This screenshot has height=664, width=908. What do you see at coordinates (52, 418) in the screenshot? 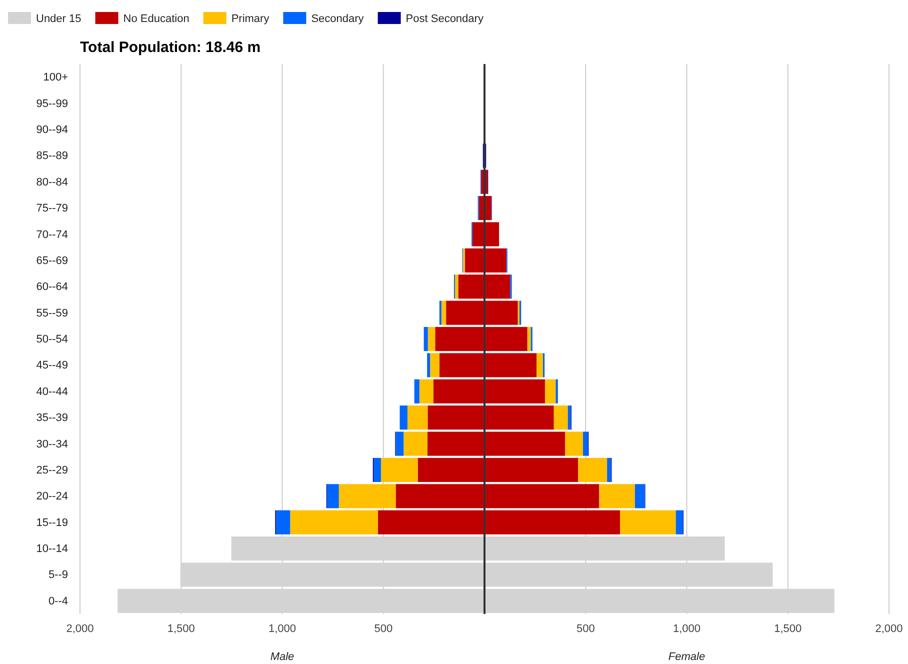
I see `y-tick-label: 35--39` at bounding box center [52, 418].